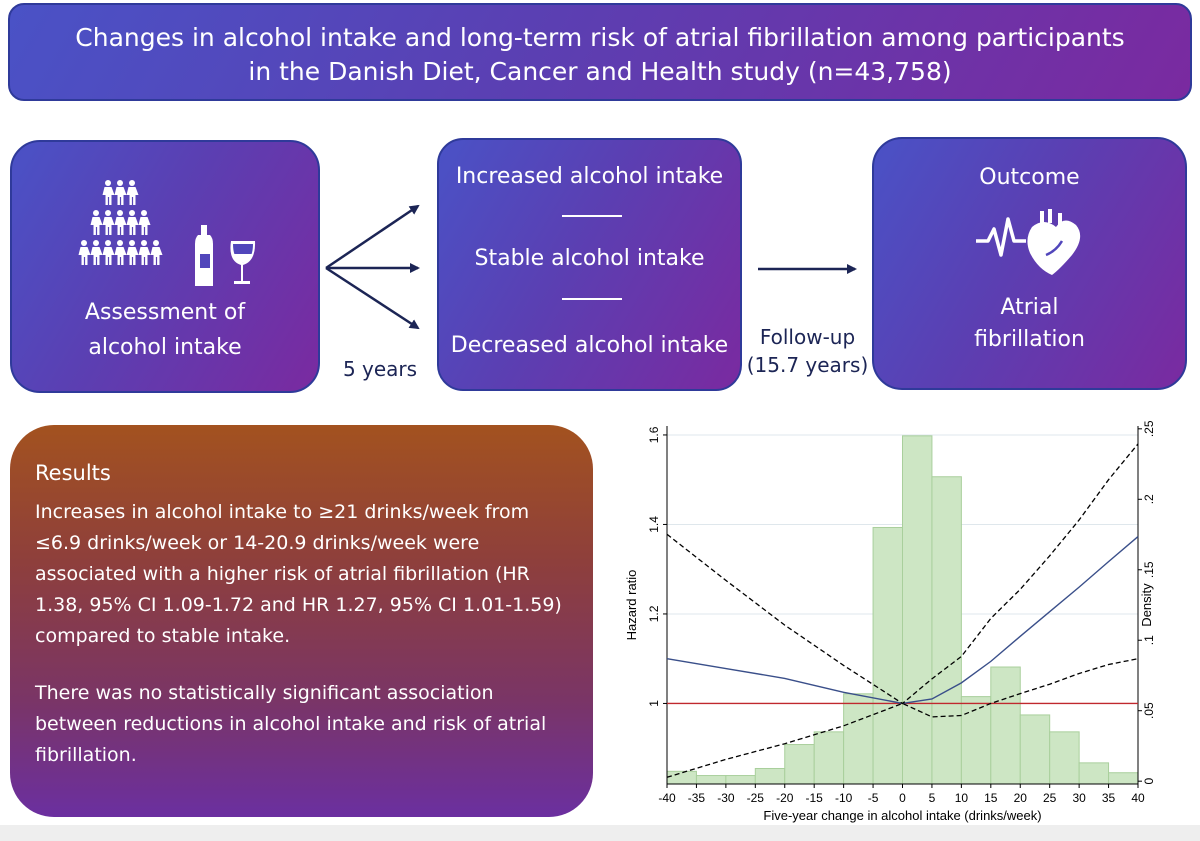  What do you see at coordinates (1149, 640) in the screenshot?
I see `y2-tick-label: .1` at bounding box center [1149, 640].